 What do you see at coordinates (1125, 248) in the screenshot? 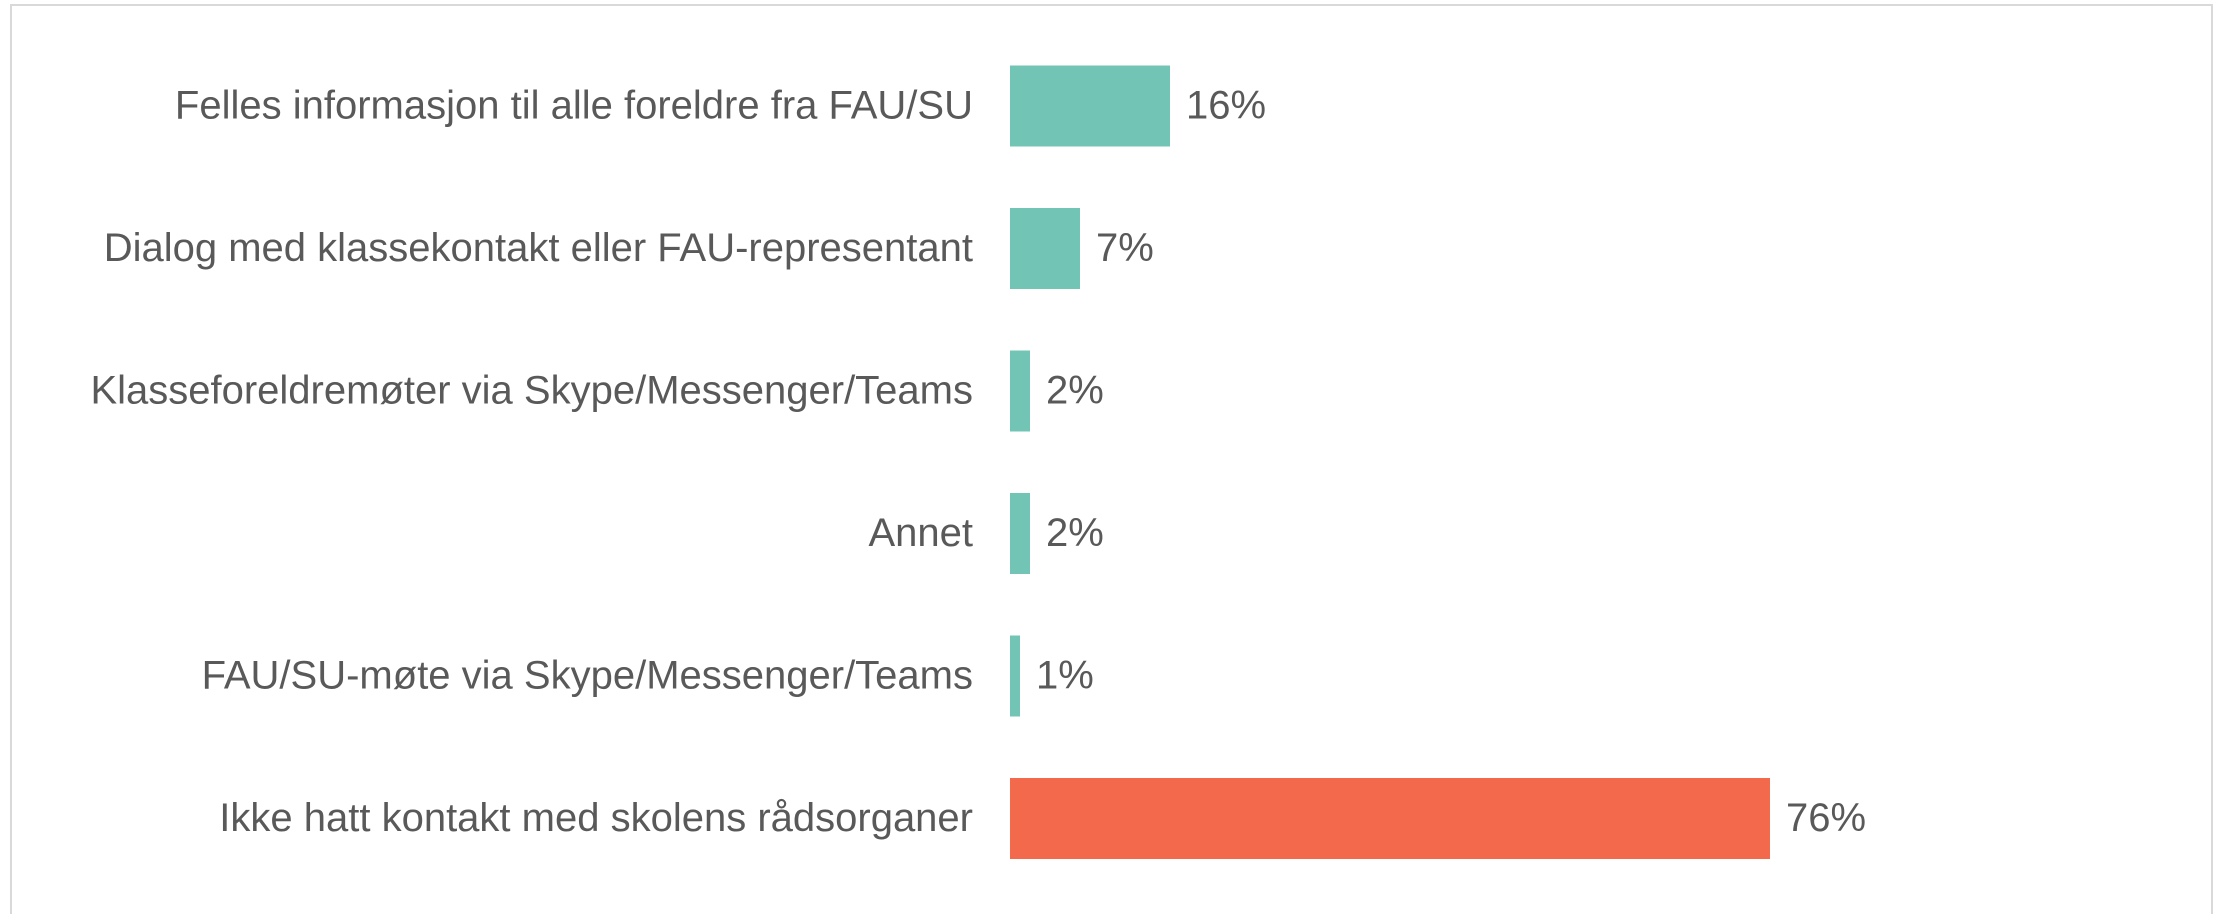
I see `value-label: 7%` at bounding box center [1125, 248].